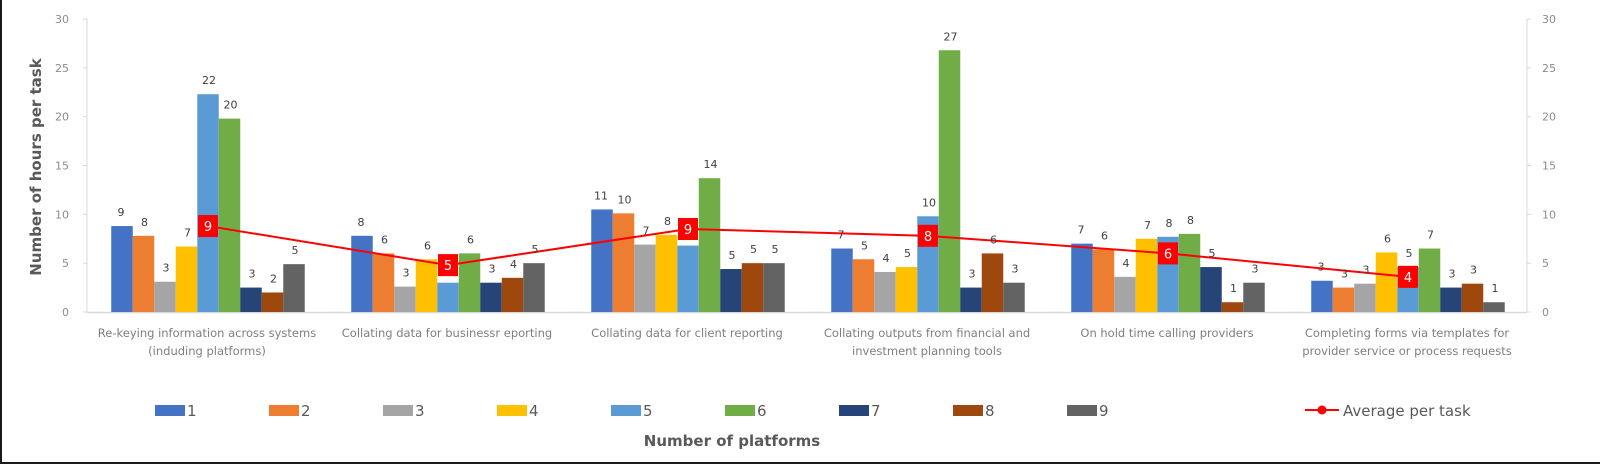  Describe the element at coordinates (732, 441) in the screenshot. I see `x-axis-title: Number of platforms` at that location.